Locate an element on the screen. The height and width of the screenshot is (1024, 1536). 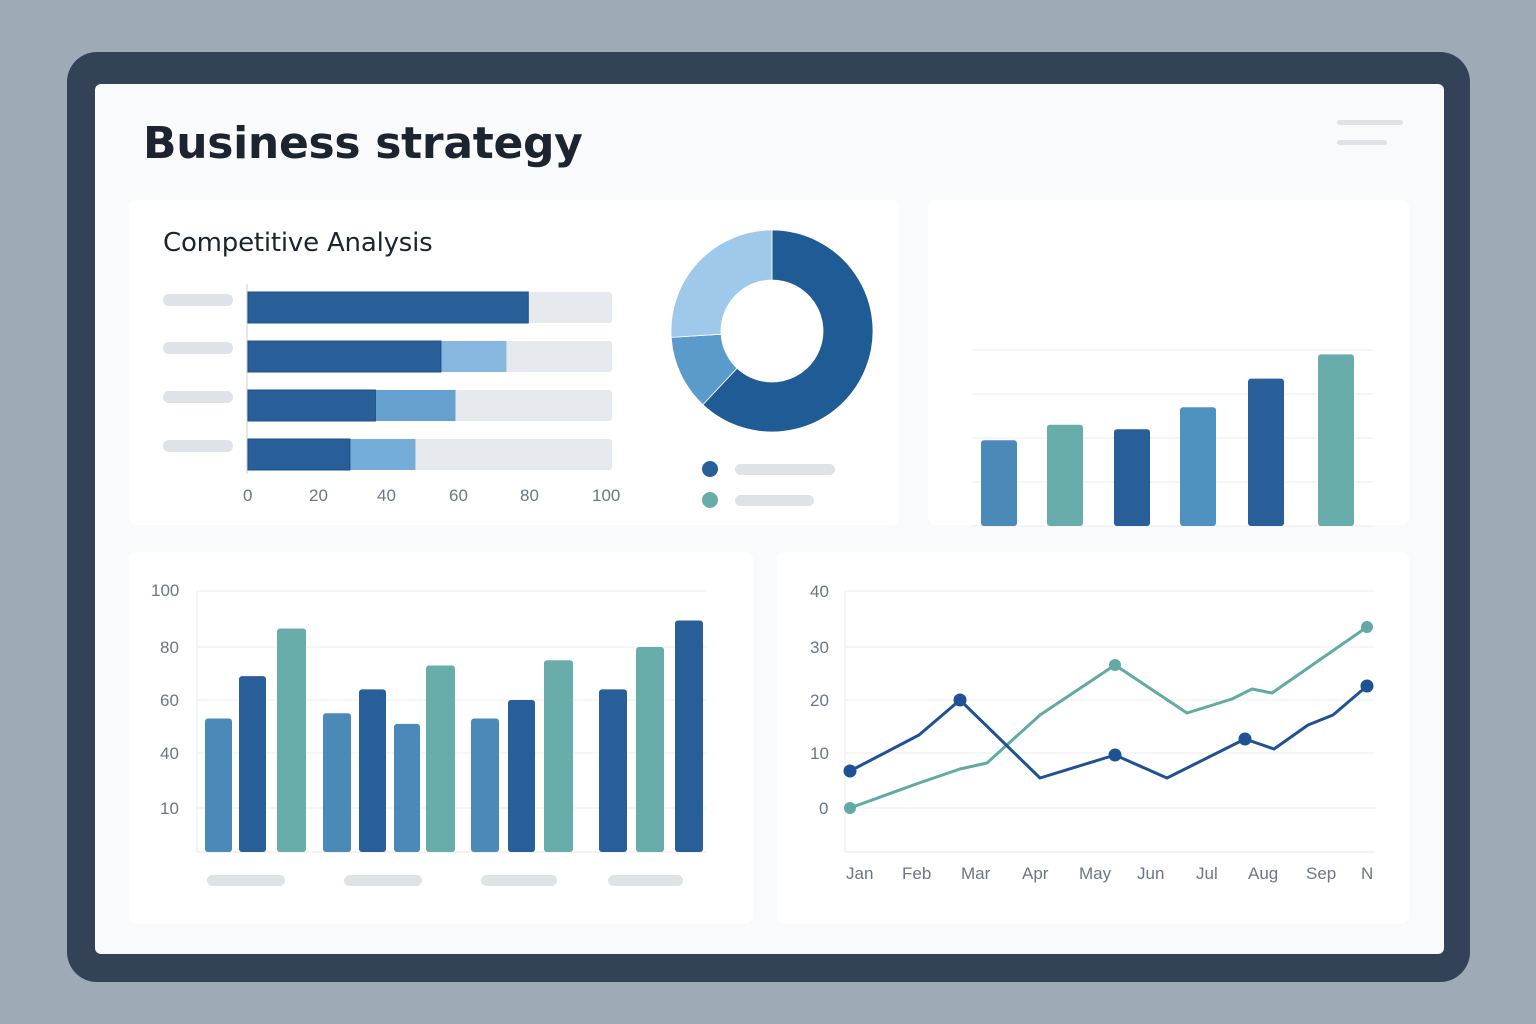
x-tick: Aug is located at coordinates (1263, 873).